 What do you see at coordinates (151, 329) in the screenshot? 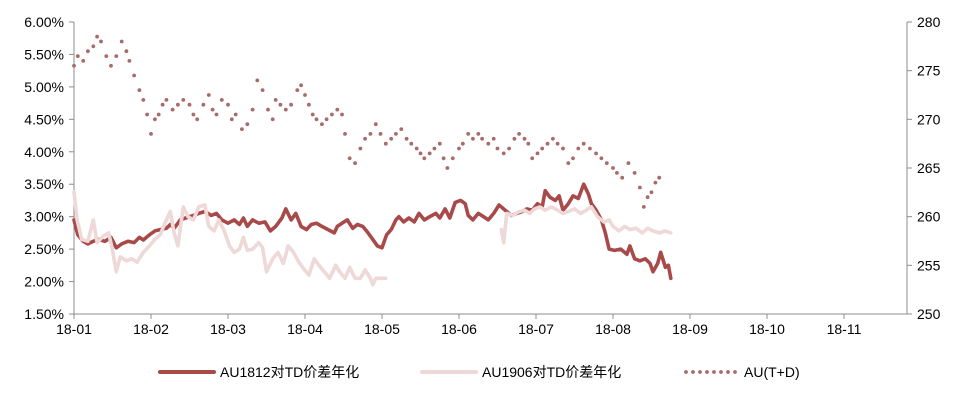
I see `x-tick-label: 18-02` at bounding box center [151, 329].